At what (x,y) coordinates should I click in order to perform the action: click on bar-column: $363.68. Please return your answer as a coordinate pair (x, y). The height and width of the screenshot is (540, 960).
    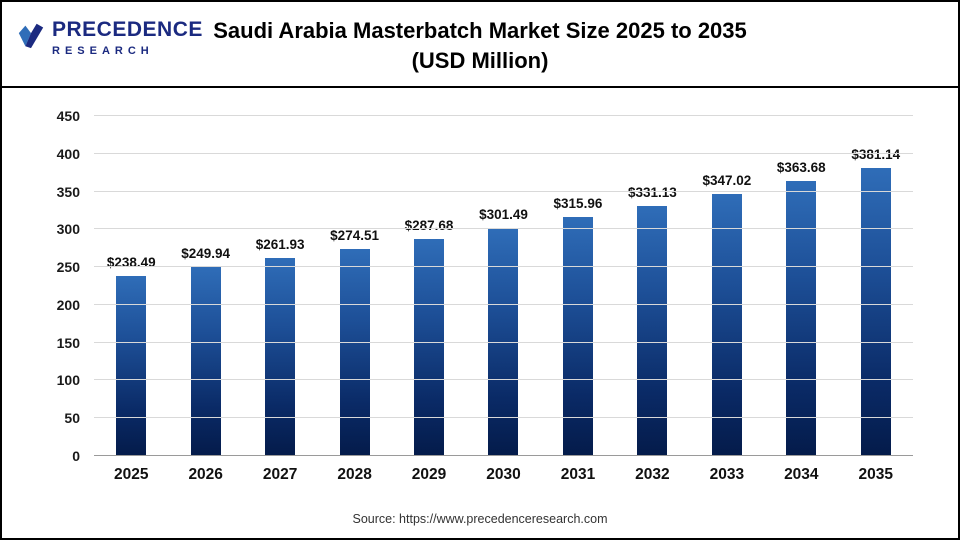
    Looking at the image, I should click on (801, 286).